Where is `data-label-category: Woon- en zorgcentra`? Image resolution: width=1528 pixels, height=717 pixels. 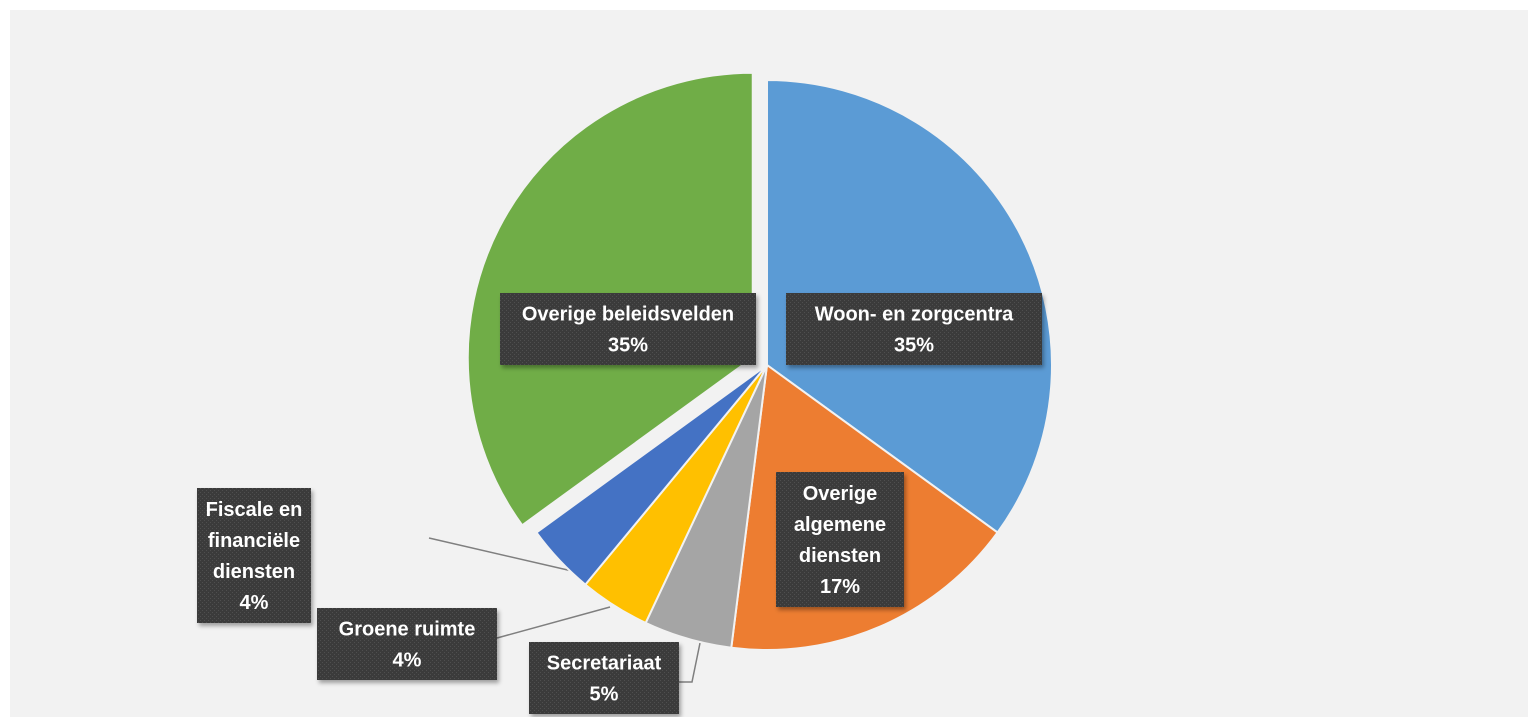 data-label-category: Woon- en zorgcentra is located at coordinates (914, 315).